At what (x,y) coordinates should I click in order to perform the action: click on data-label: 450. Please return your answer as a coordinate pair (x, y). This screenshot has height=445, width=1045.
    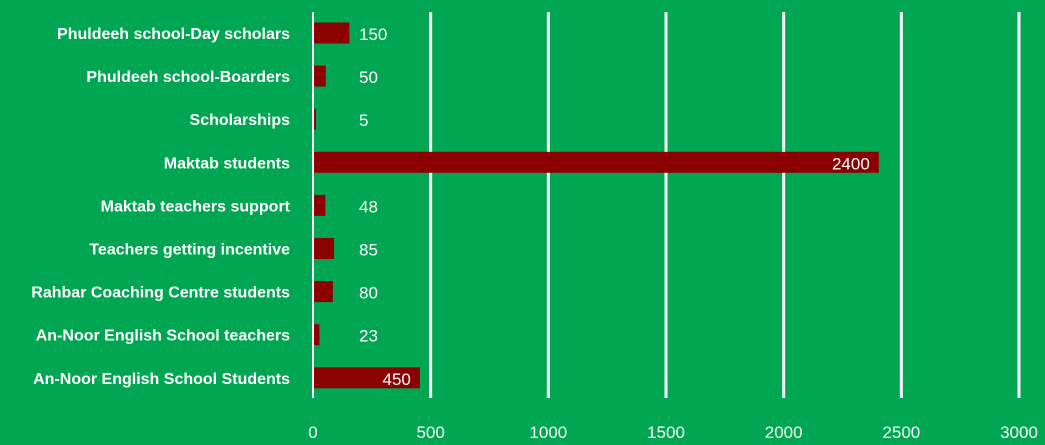
    Looking at the image, I should click on (397, 379).